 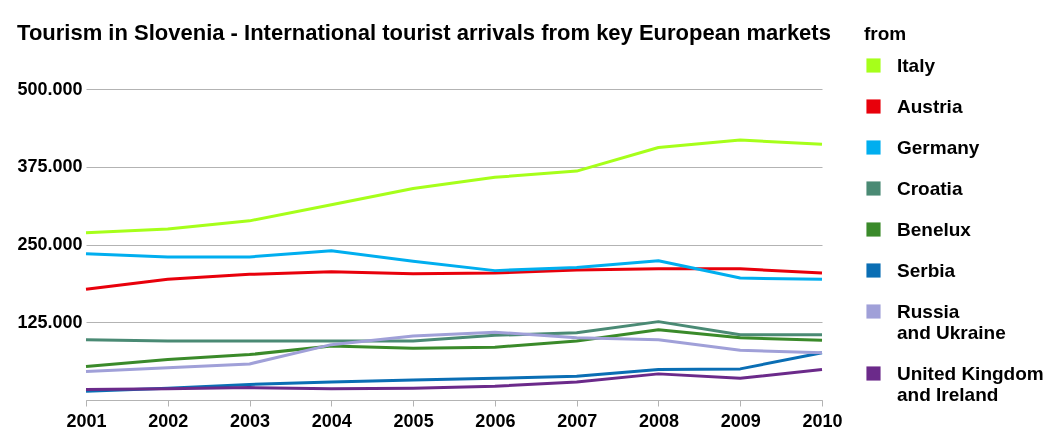 I want to click on legend-label: Serbia, so click(x=926, y=270).